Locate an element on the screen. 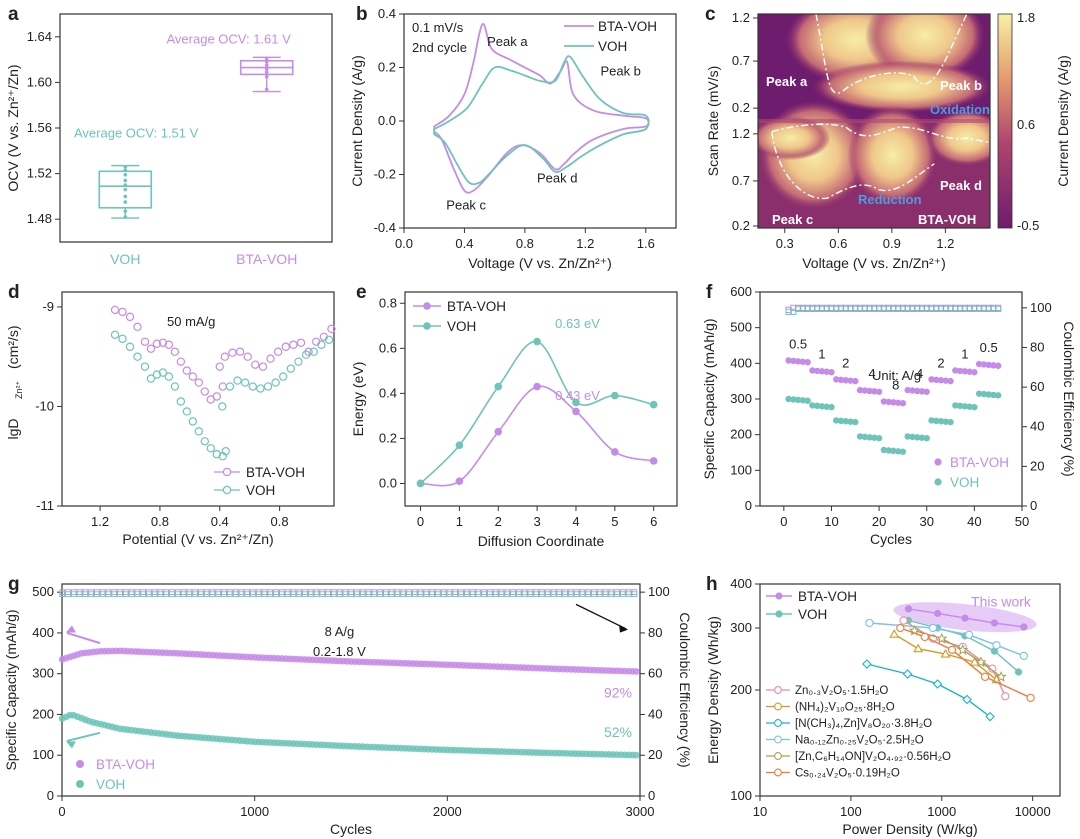  y-axis-title-h: Energy Density (Wh/kg) is located at coordinates (713, 690).